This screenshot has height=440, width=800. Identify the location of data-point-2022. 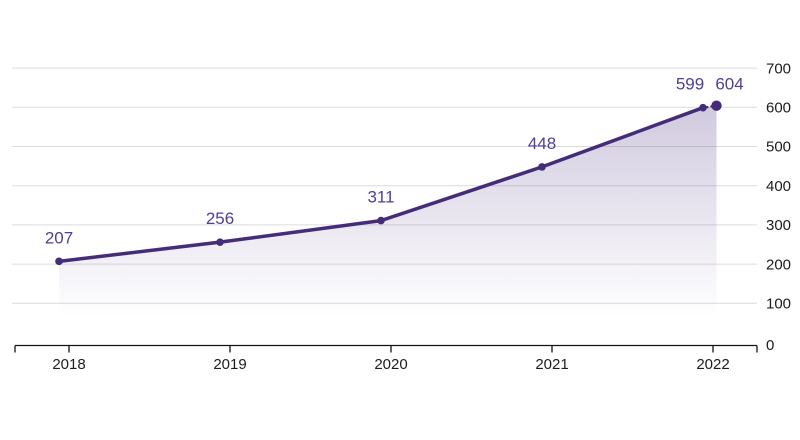
(703, 107).